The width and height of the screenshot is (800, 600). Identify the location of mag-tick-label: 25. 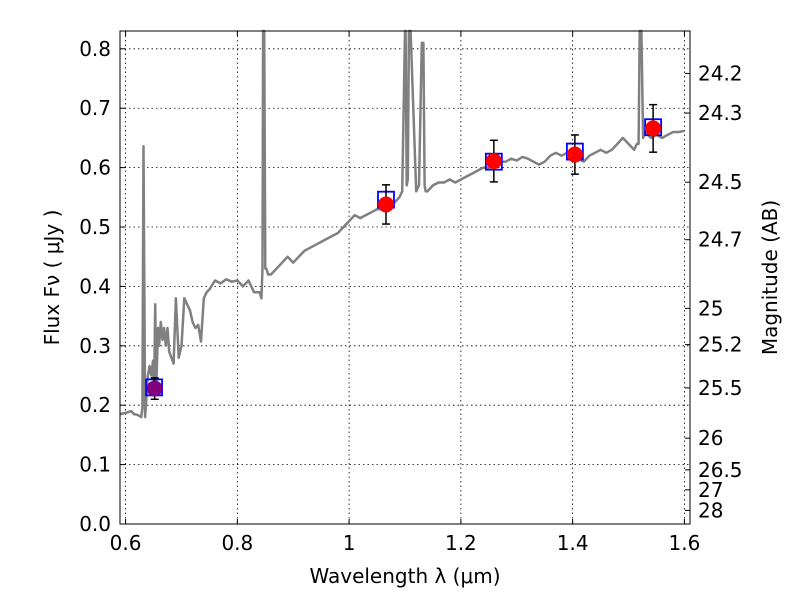
(710, 308).